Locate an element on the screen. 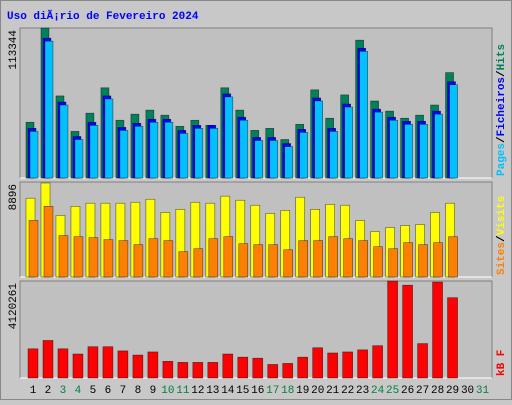 The height and width of the screenshot is (405, 512). x-tick-label: 30 is located at coordinates (467, 391).